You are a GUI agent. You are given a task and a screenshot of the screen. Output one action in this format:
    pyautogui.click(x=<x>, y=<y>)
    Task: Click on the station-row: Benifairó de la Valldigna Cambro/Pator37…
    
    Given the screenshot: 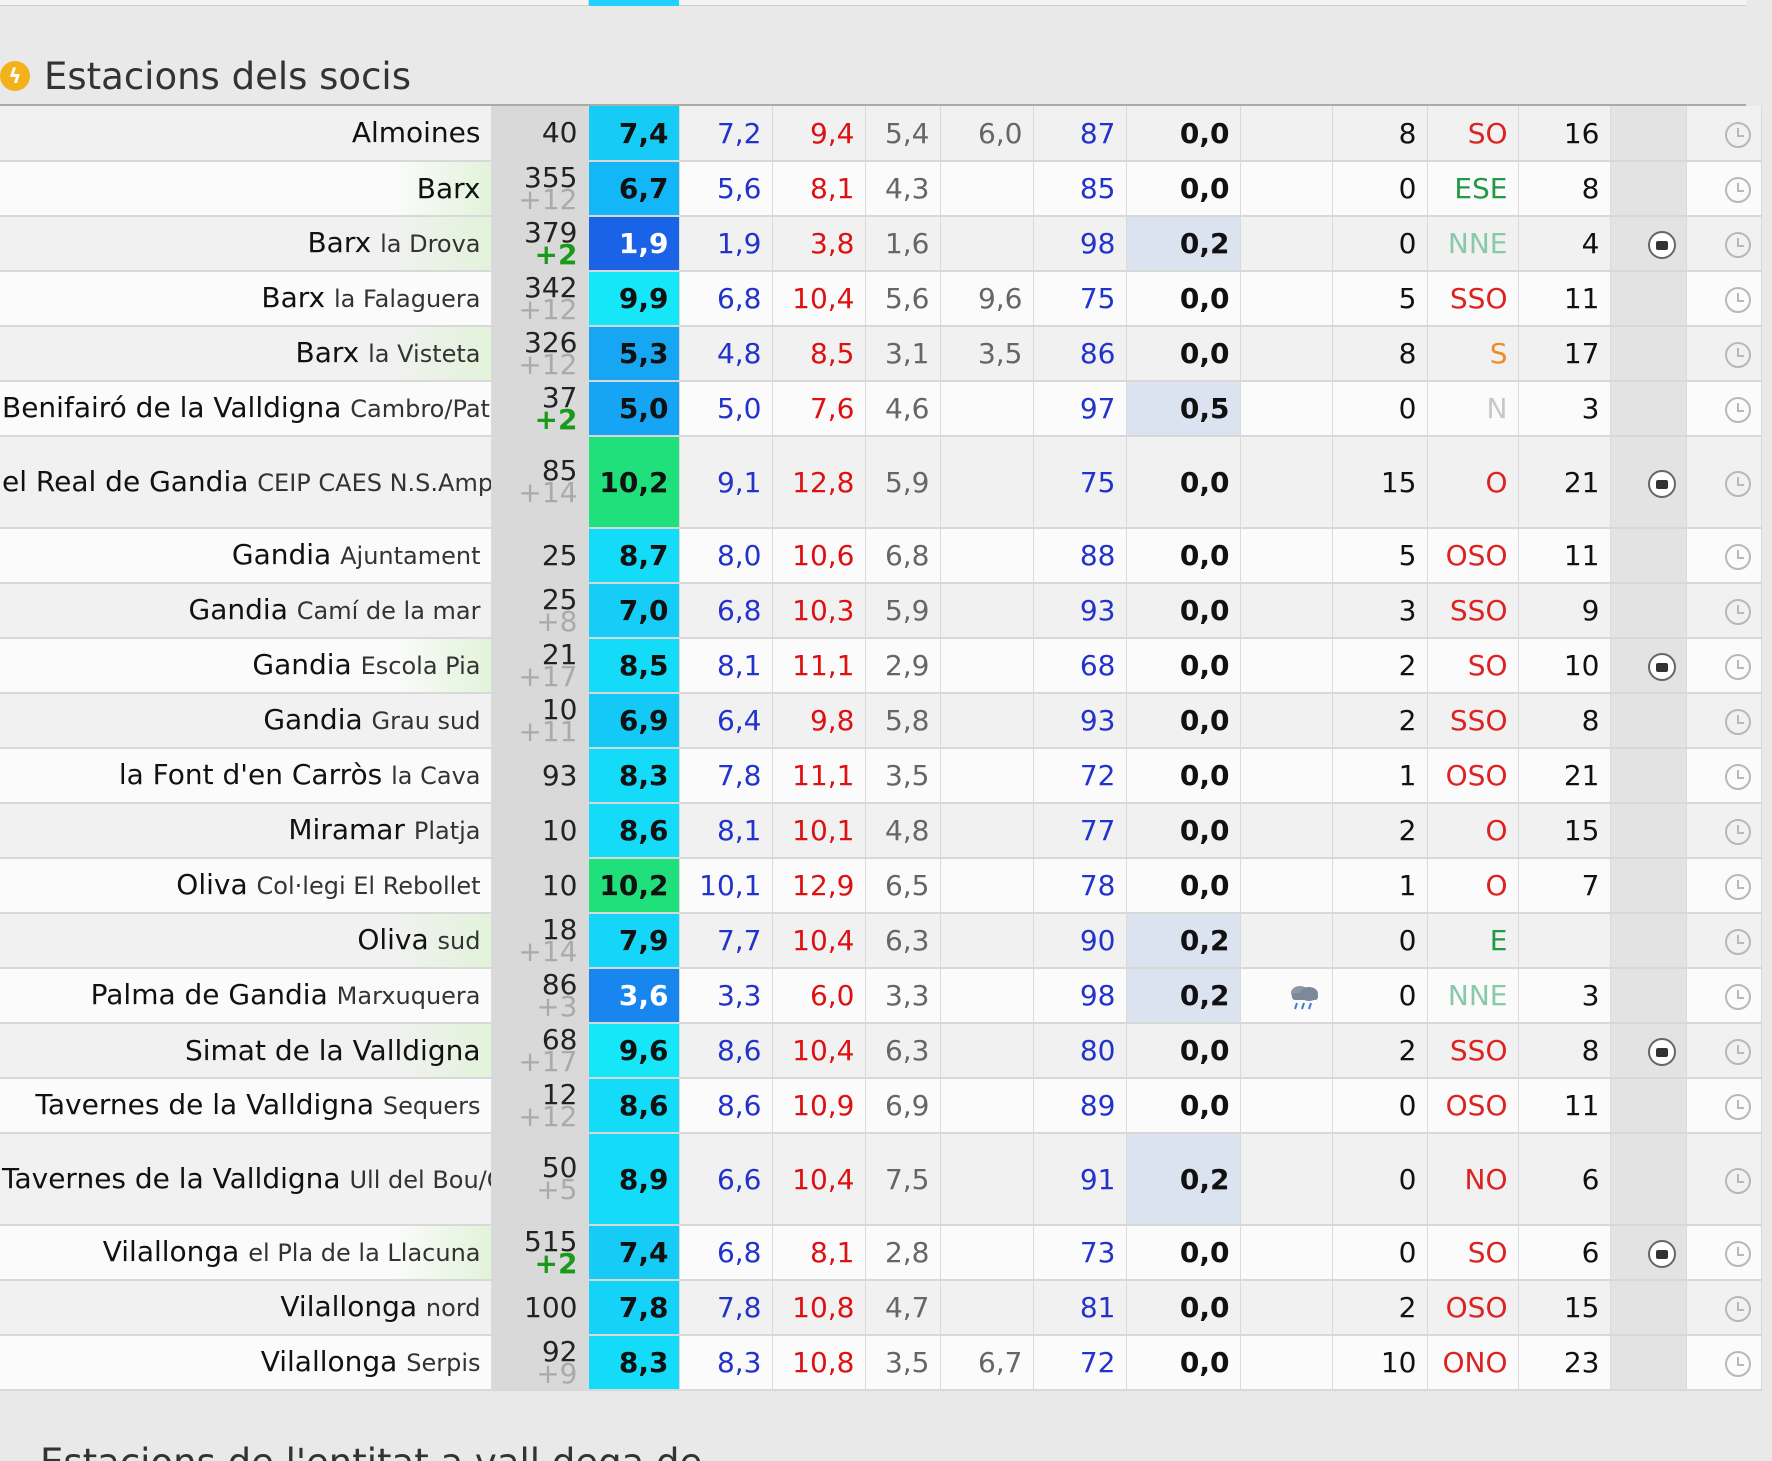 What is the action you would take?
    pyautogui.click(x=881, y=409)
    